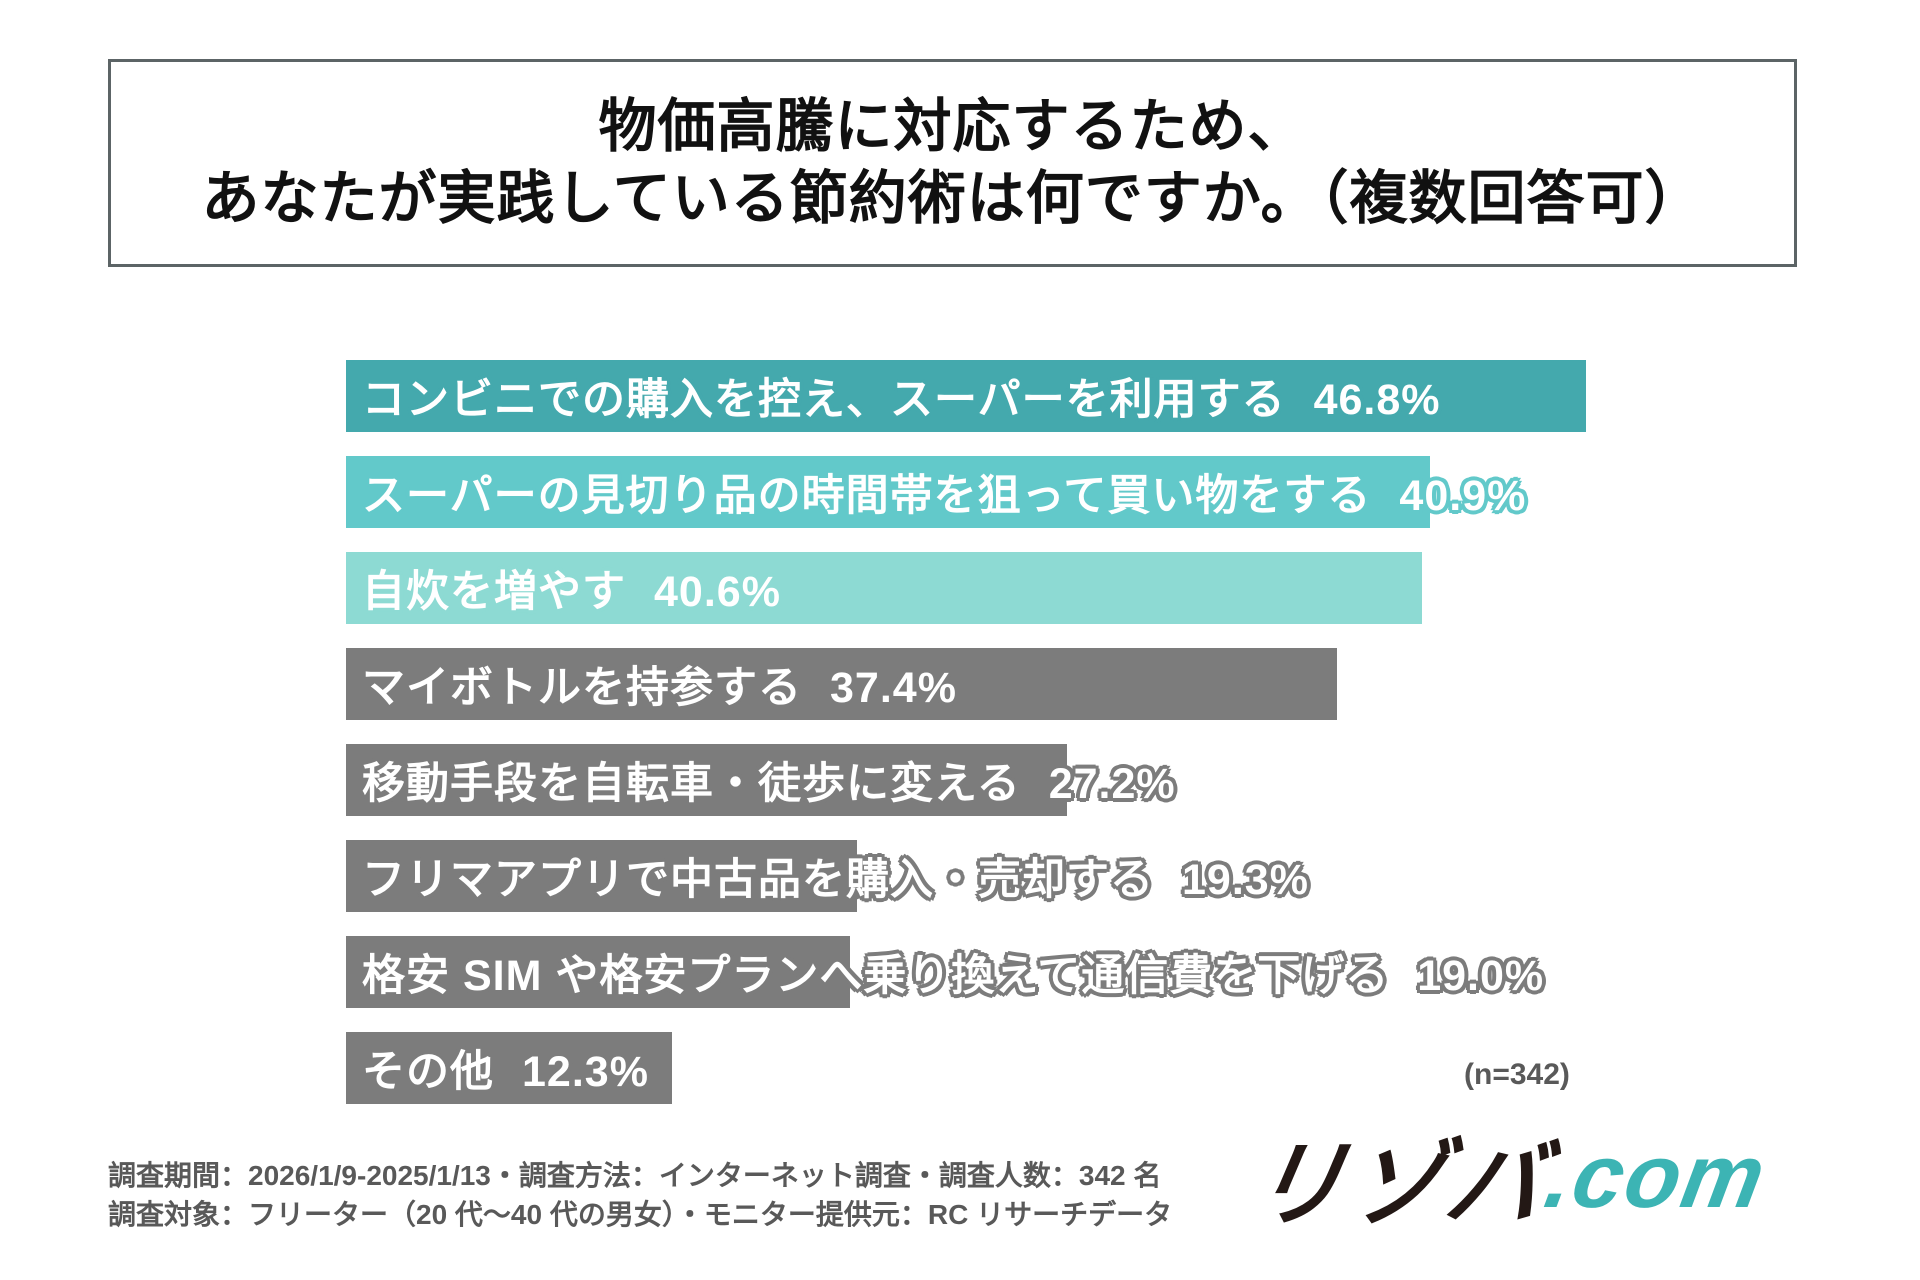 Image resolution: width=1920 pixels, height=1280 pixels. I want to click on bar-row: 格安 SIM や格安プランへ乗り換えて通信費を下げる 19.0%, so click(966, 972).